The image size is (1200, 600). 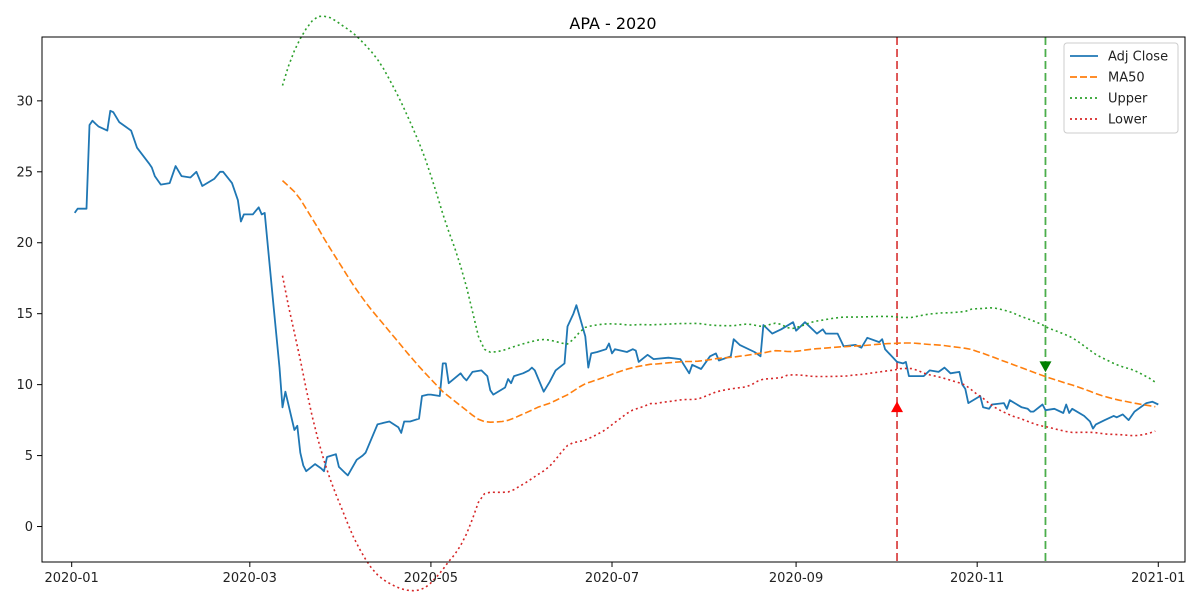 What do you see at coordinates (1126, 78) in the screenshot?
I see `legend-label: MA50` at bounding box center [1126, 78].